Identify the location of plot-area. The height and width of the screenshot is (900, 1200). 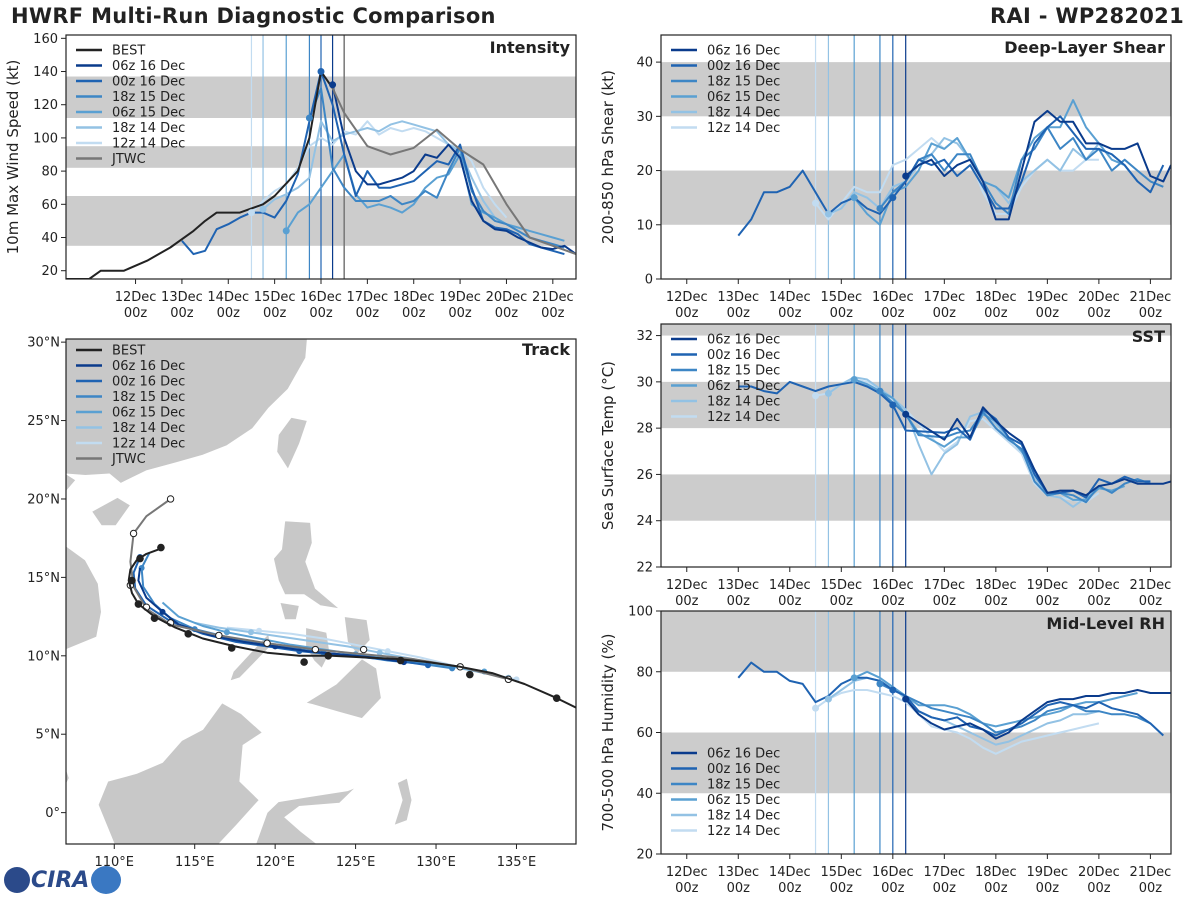
(321, 157).